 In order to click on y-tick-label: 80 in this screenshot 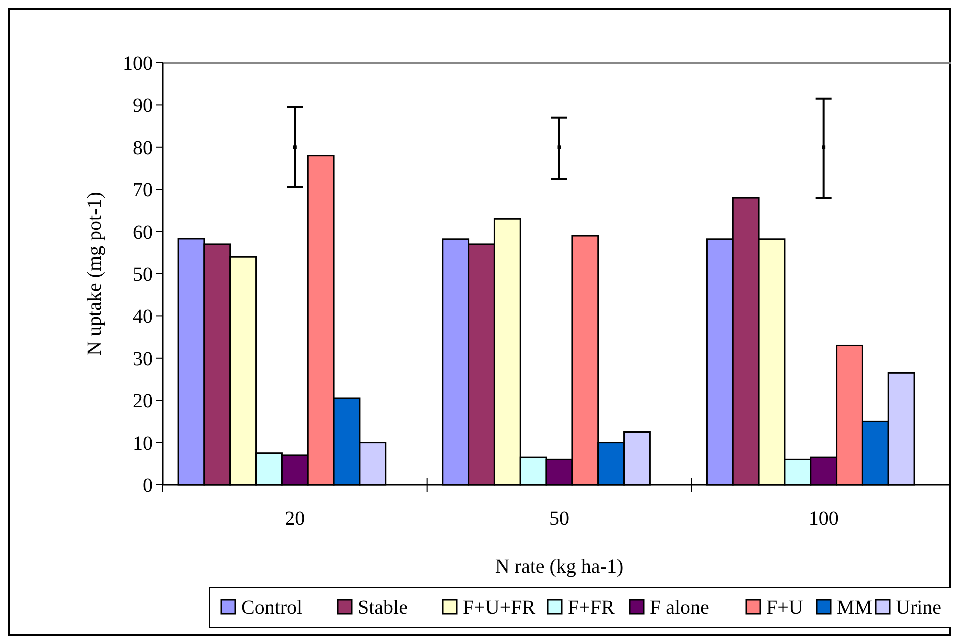, I will do `click(143, 148)`.